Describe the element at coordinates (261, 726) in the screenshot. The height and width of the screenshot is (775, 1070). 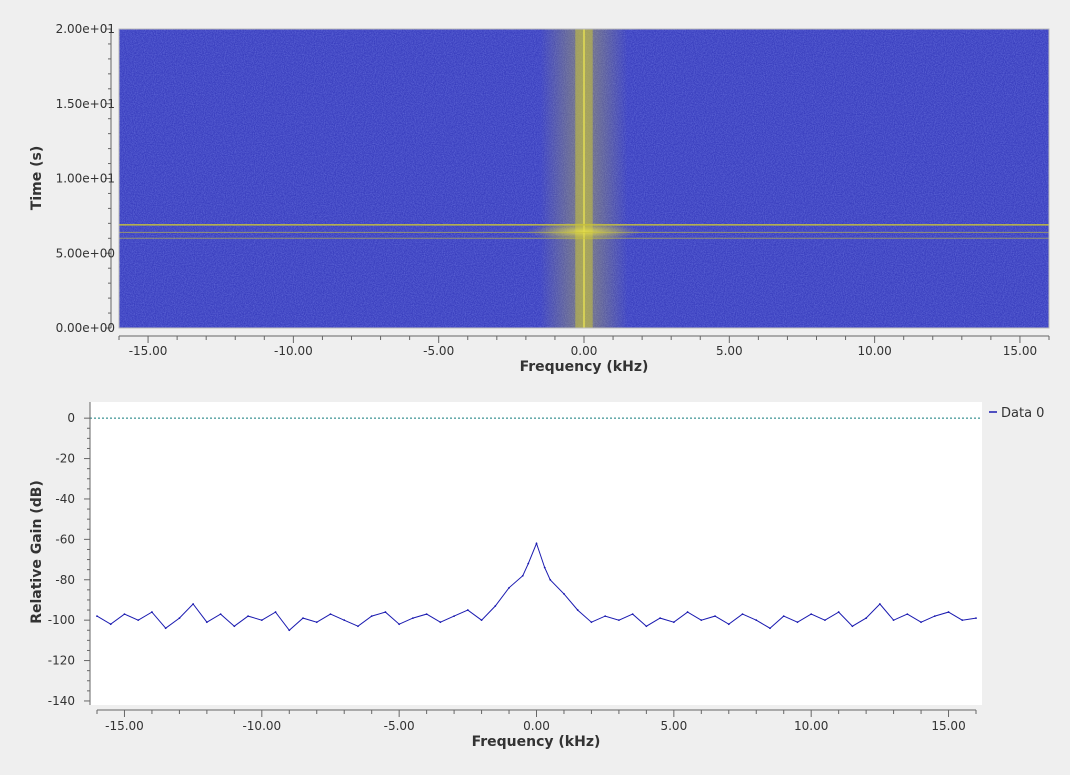
I see `psd-x-tick-label: -10.00` at that location.